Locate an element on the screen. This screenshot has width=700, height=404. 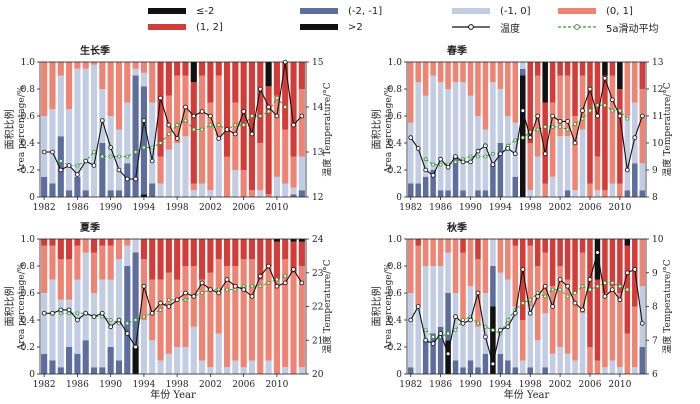
x-tick-label: 1990 is located at coordinates (110, 208).